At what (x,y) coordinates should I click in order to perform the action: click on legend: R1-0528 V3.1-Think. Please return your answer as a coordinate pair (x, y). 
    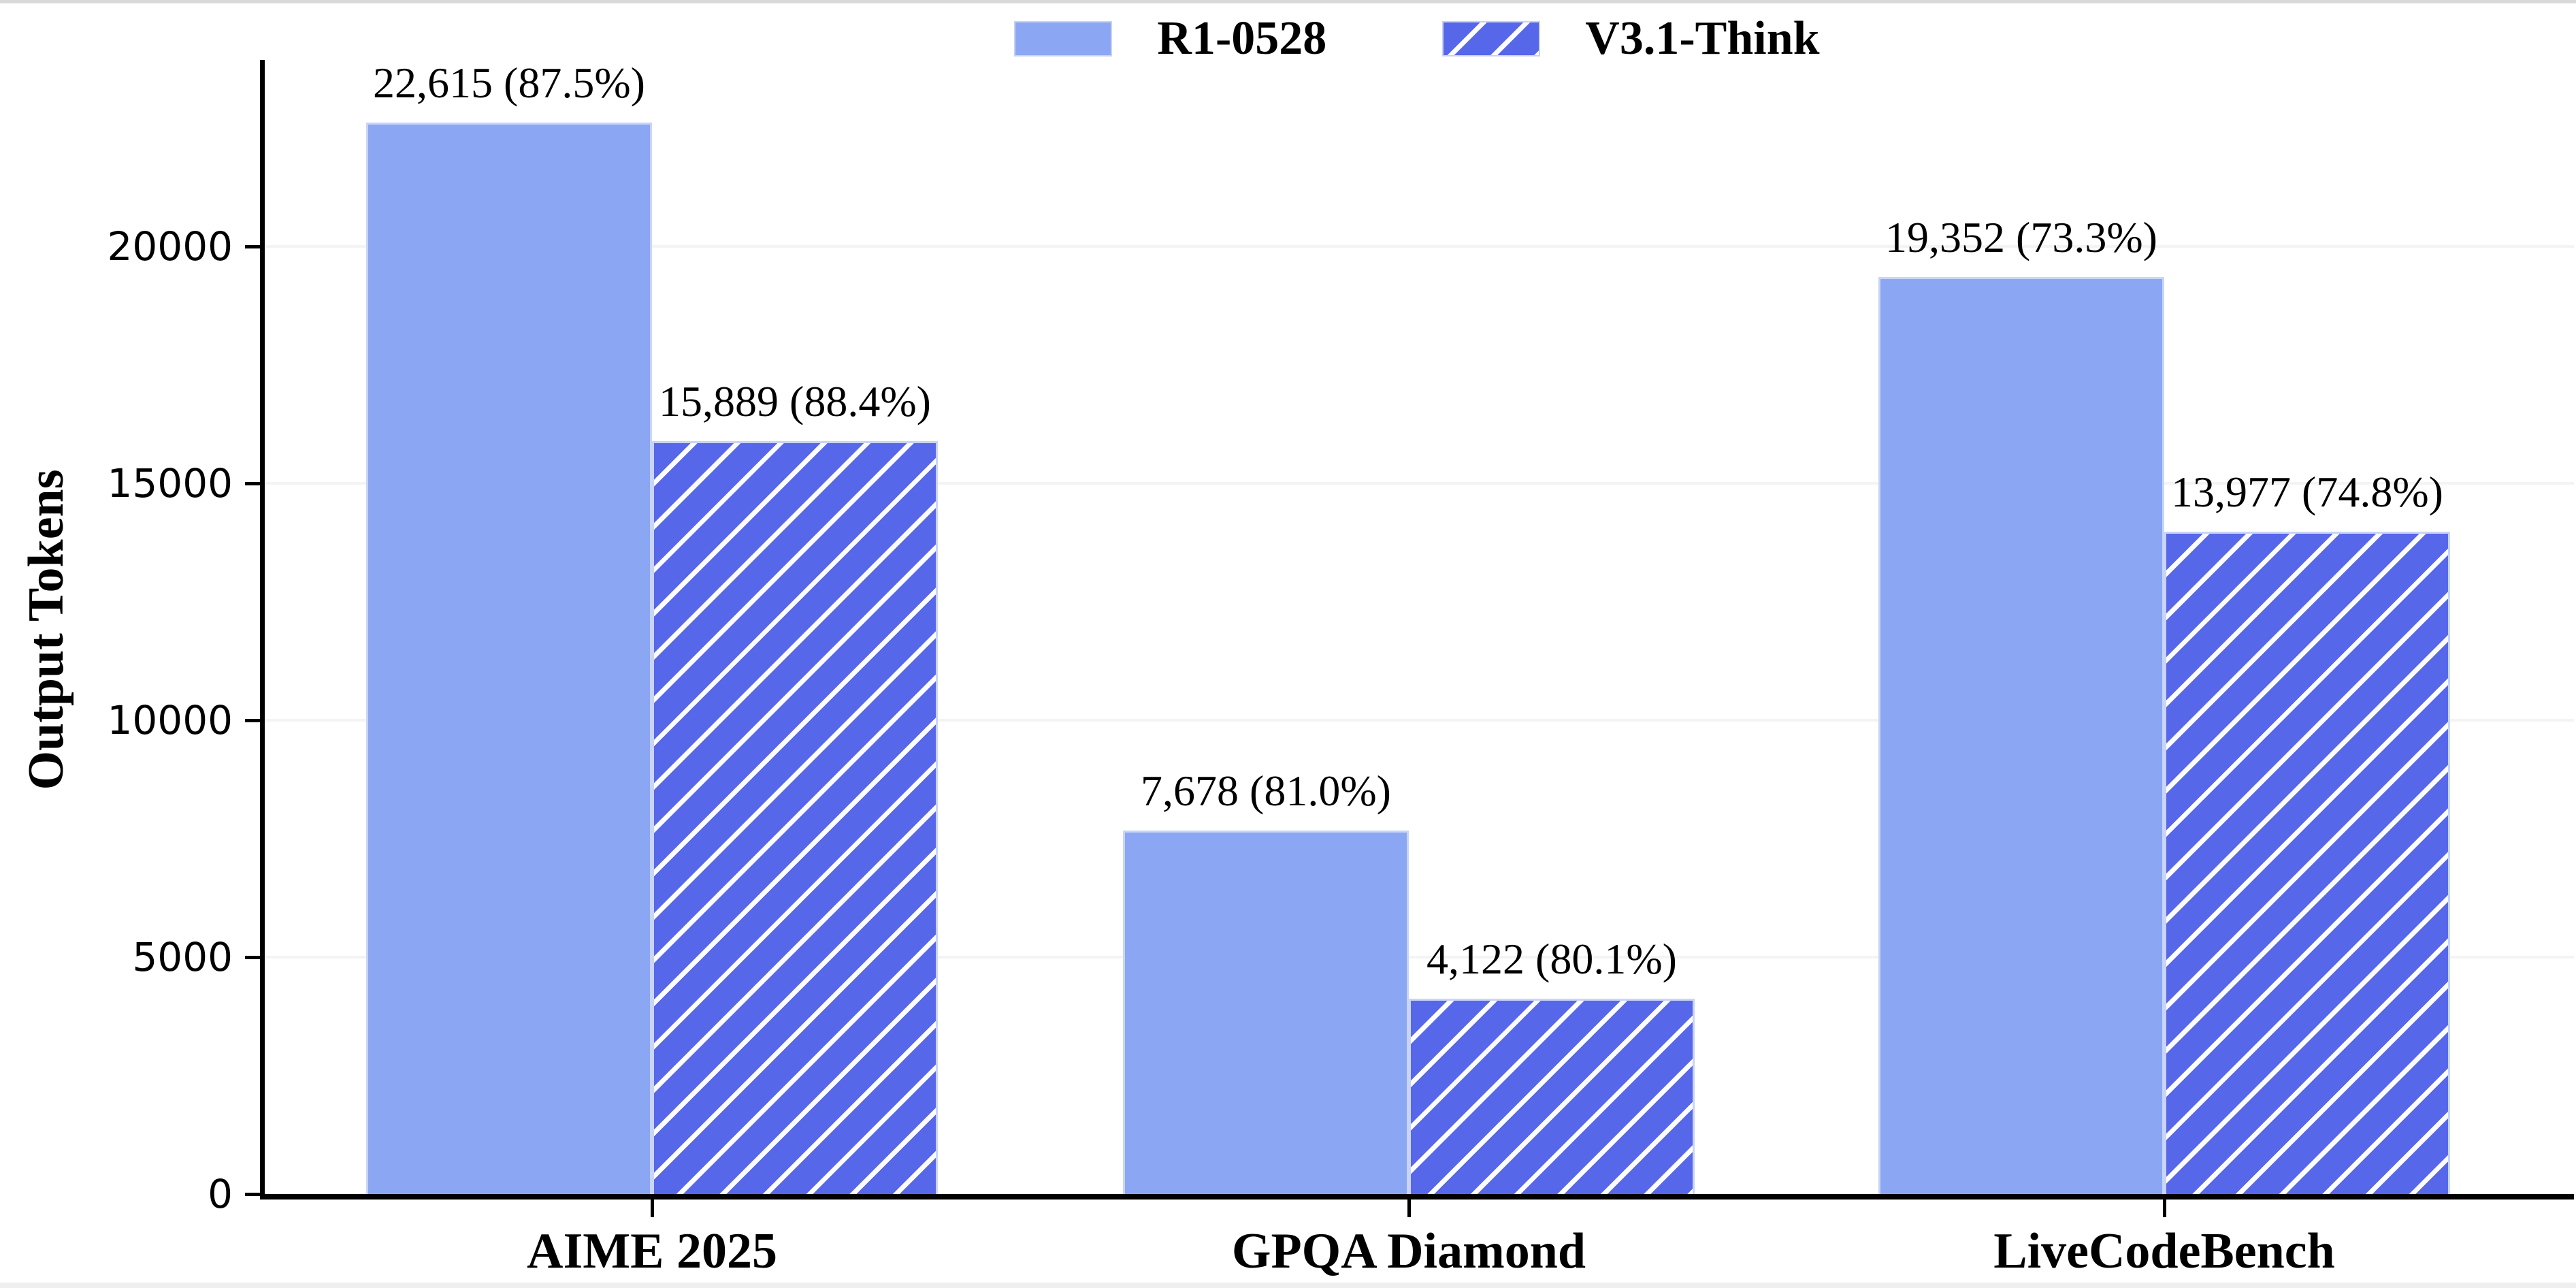
    Looking at the image, I should click on (1417, 39).